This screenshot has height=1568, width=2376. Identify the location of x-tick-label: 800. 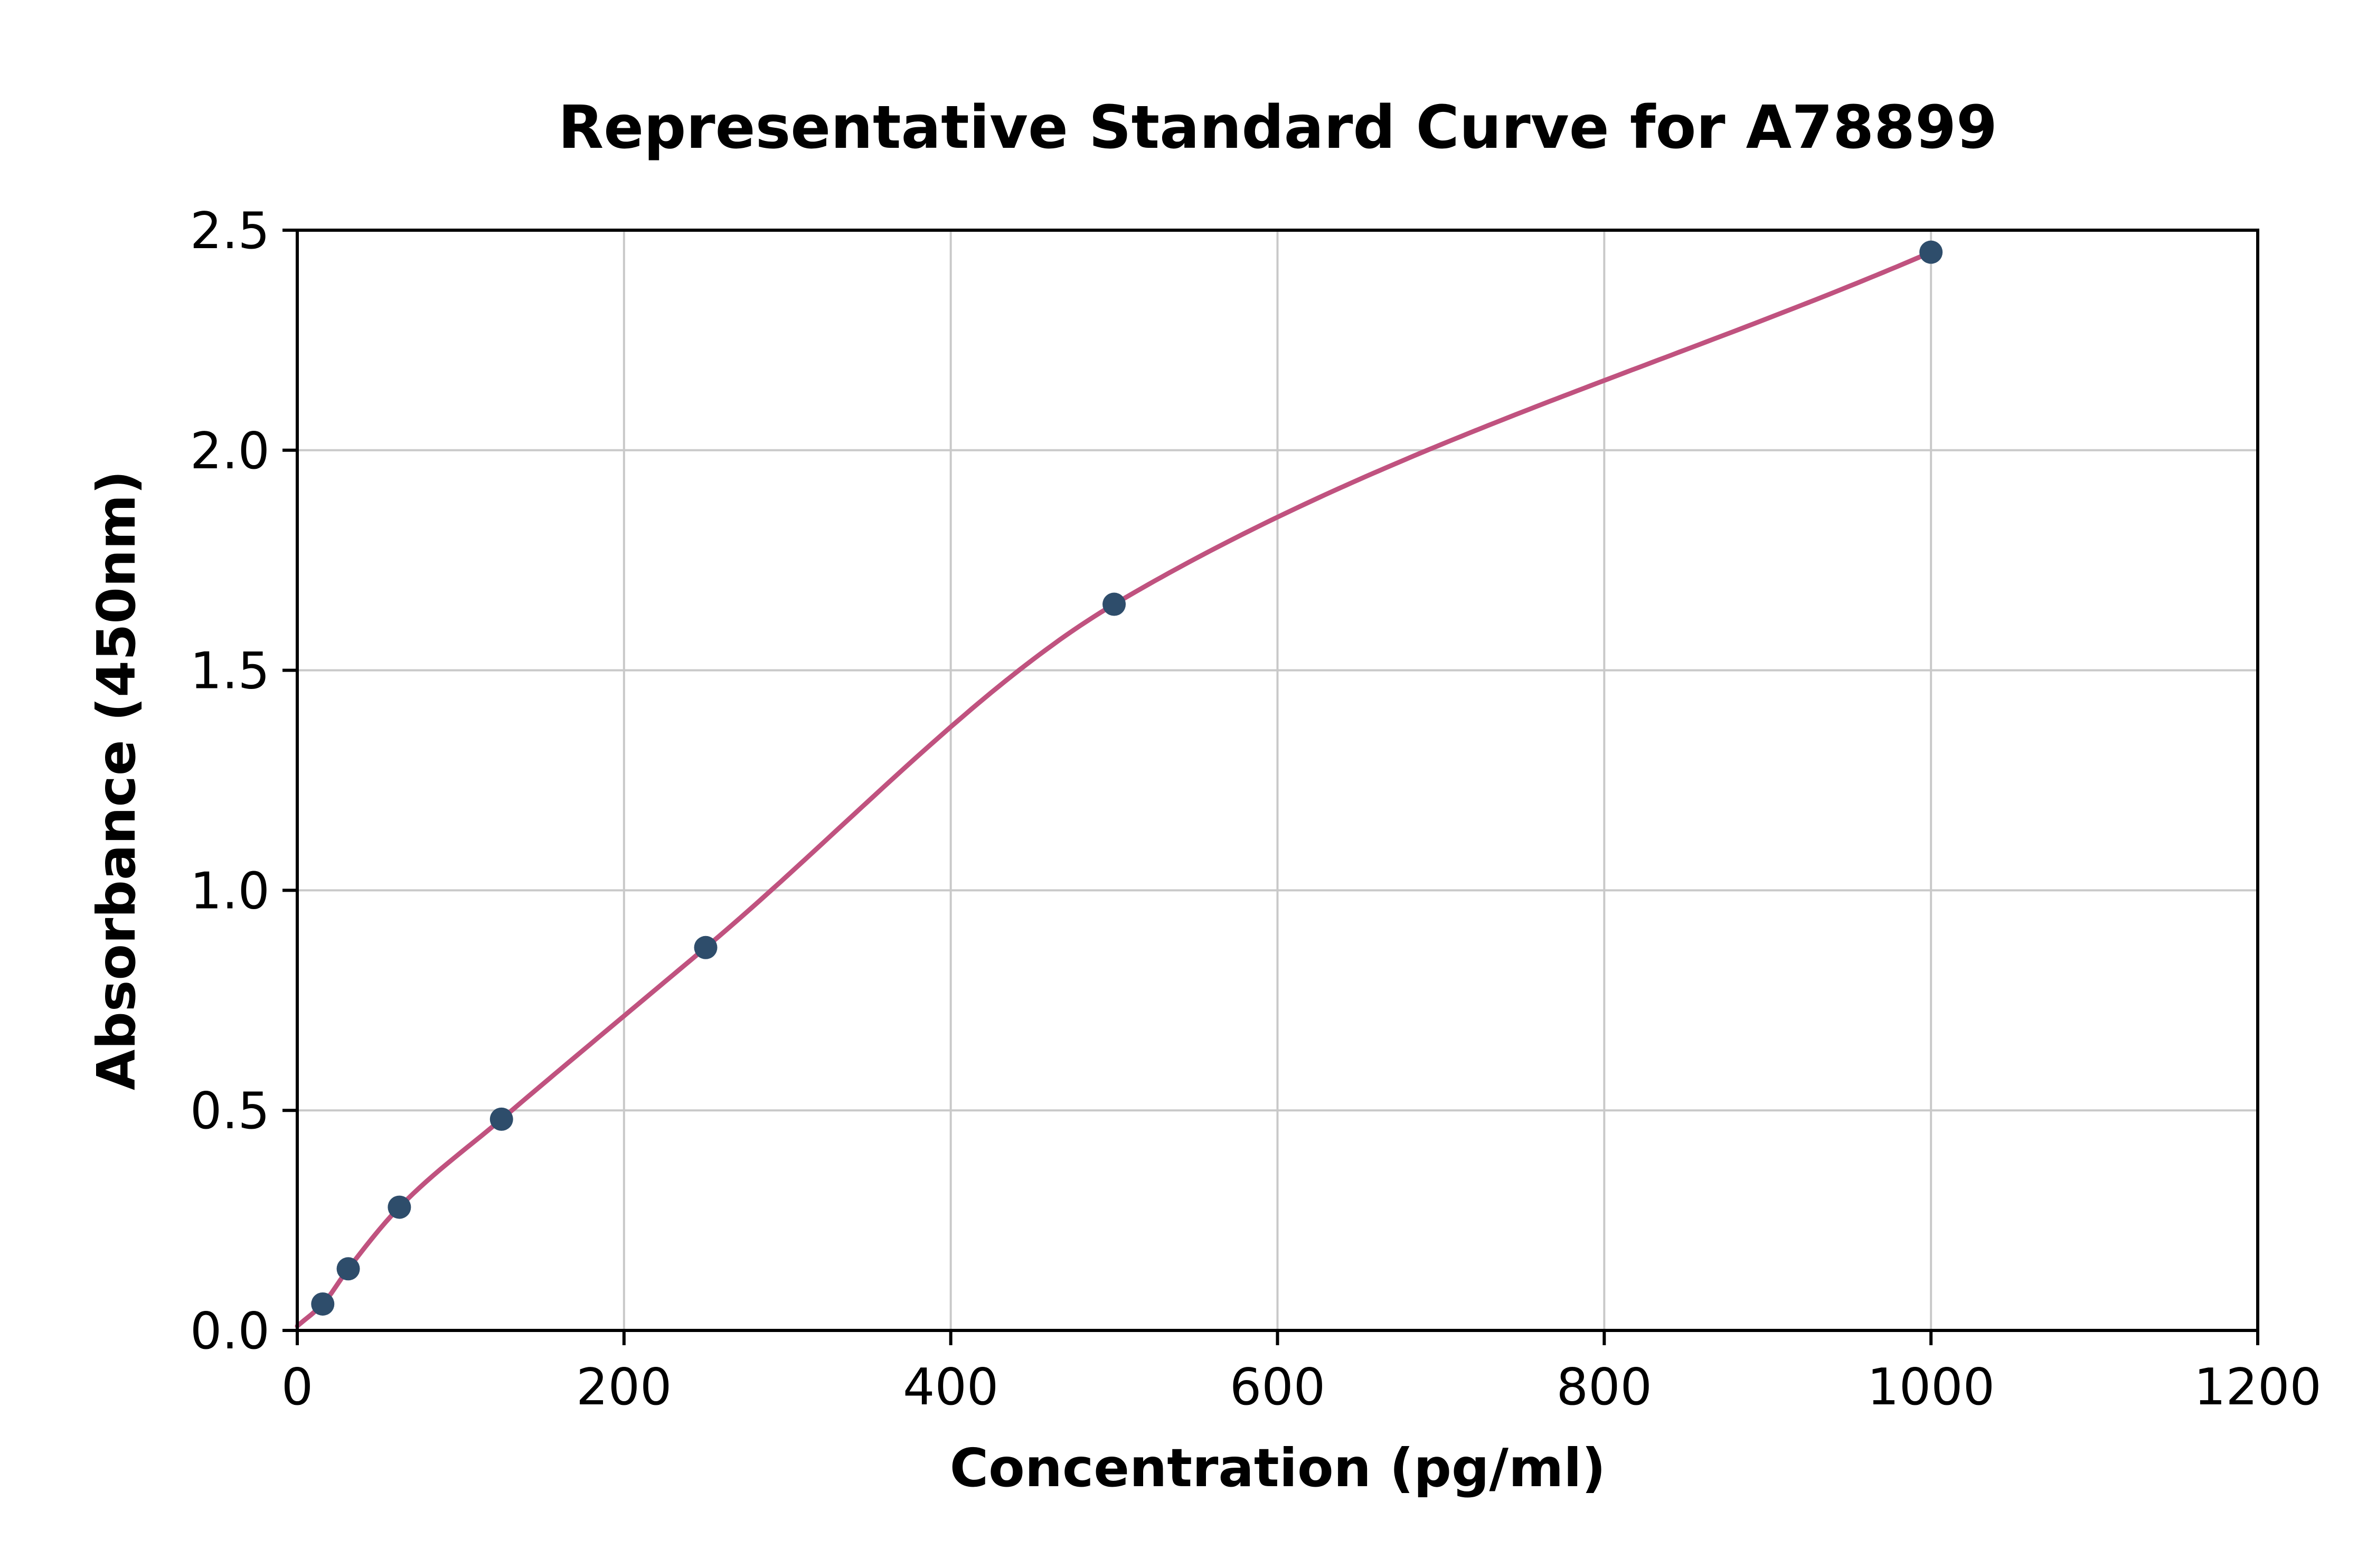
(1604, 1387).